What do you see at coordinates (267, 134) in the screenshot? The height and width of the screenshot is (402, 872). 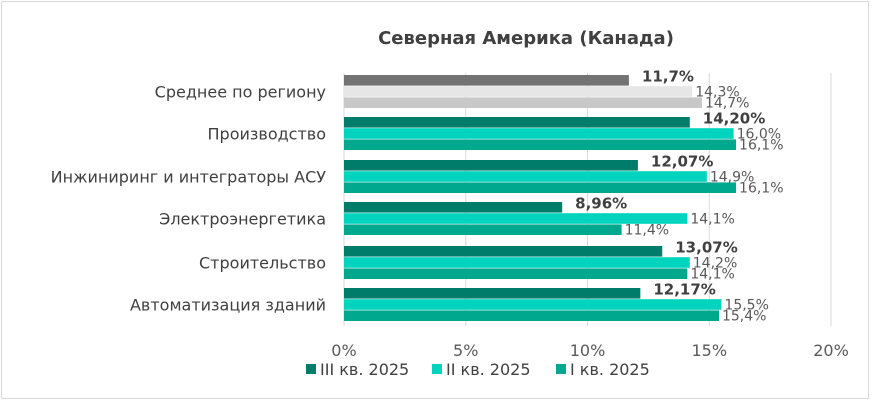 I see `category-label: Производство` at bounding box center [267, 134].